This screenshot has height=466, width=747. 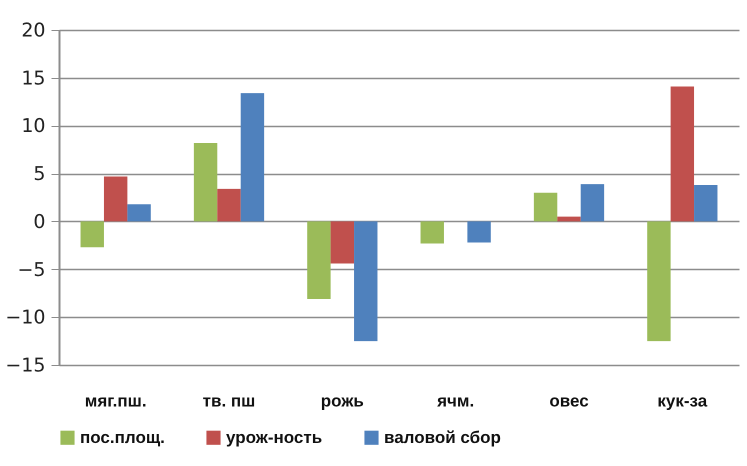 I want to click on y-tick-label: 10, so click(x=33, y=126).